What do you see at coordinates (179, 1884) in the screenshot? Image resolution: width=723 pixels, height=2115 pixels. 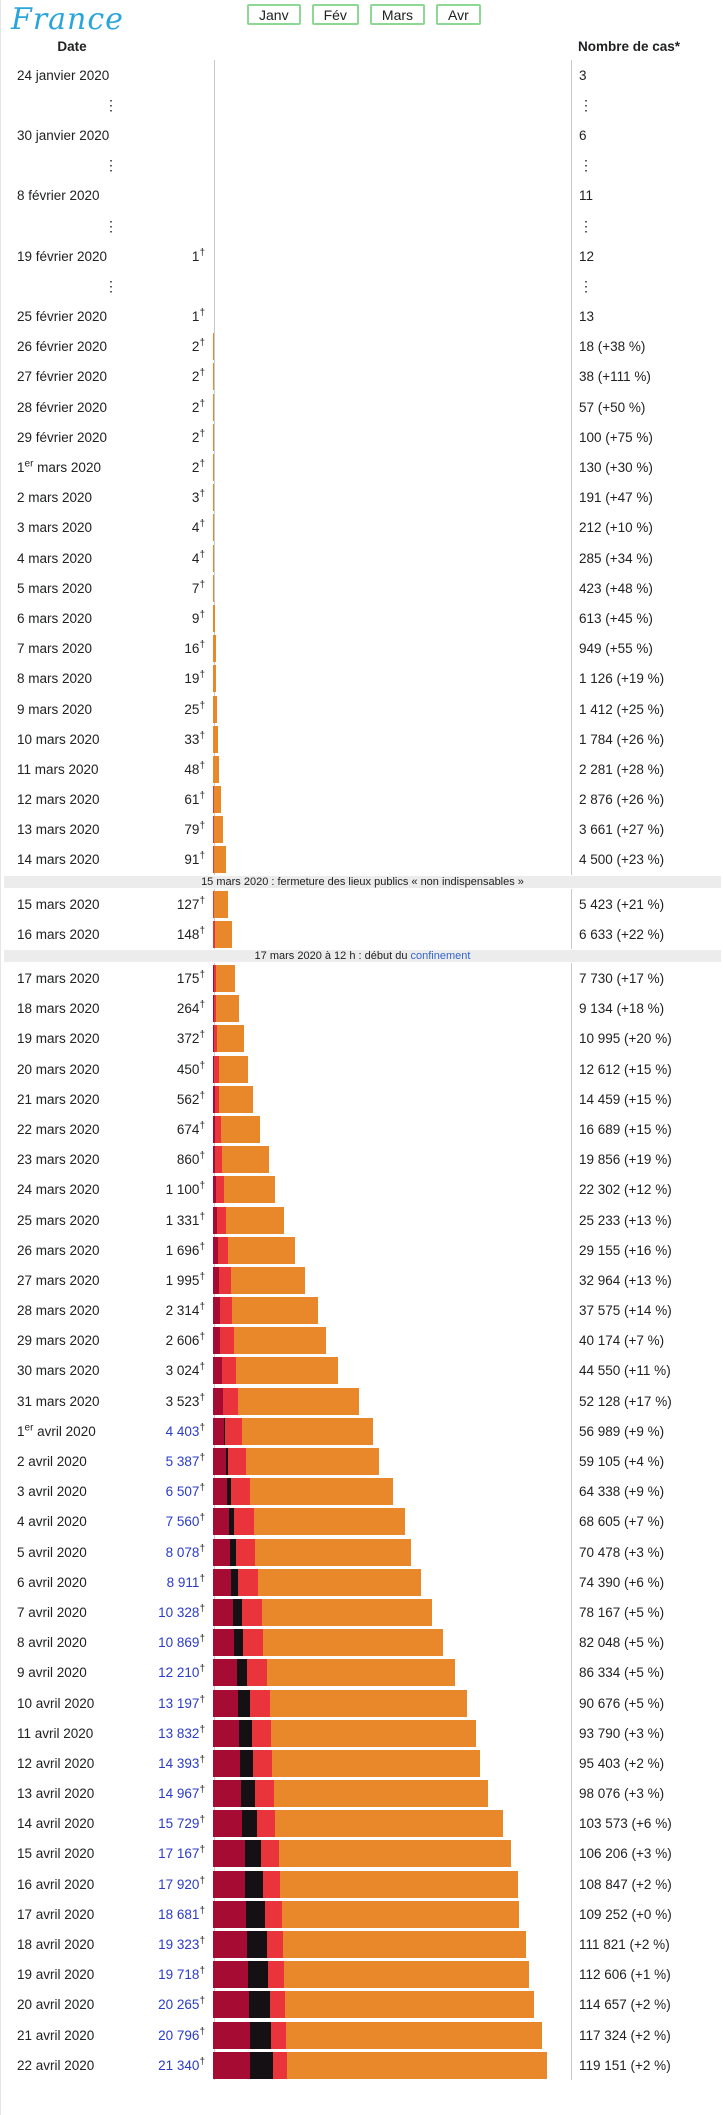 I see `death-toll-number: 17 920` at bounding box center [179, 1884].